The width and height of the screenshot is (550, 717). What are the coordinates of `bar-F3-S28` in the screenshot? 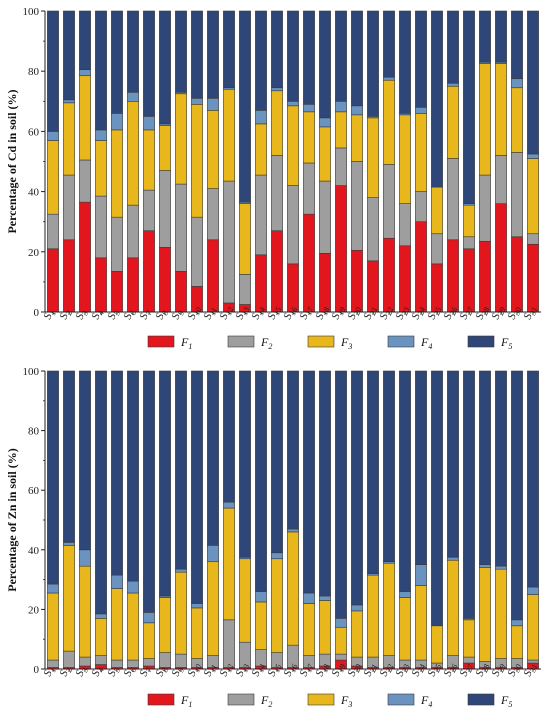 It's located at (485, 119).